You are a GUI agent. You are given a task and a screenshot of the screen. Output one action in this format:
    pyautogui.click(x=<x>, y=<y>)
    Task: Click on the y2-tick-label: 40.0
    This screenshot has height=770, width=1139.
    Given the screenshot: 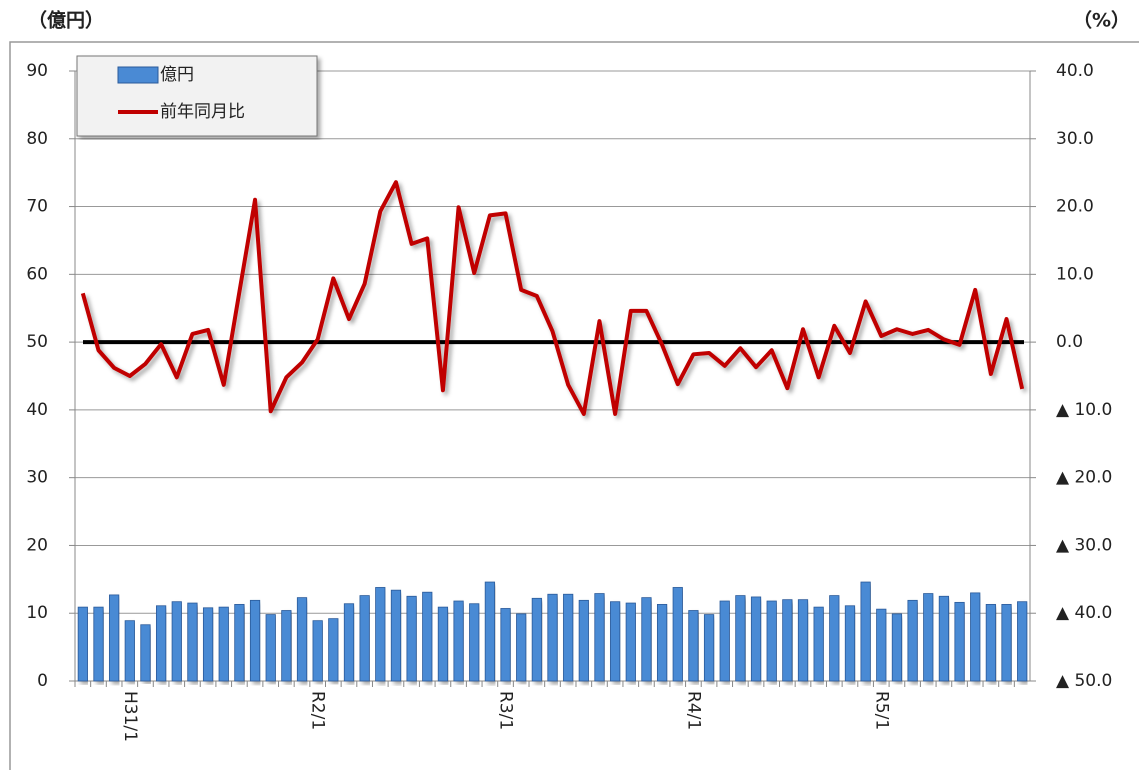 What is the action you would take?
    pyautogui.click(x=1075, y=71)
    